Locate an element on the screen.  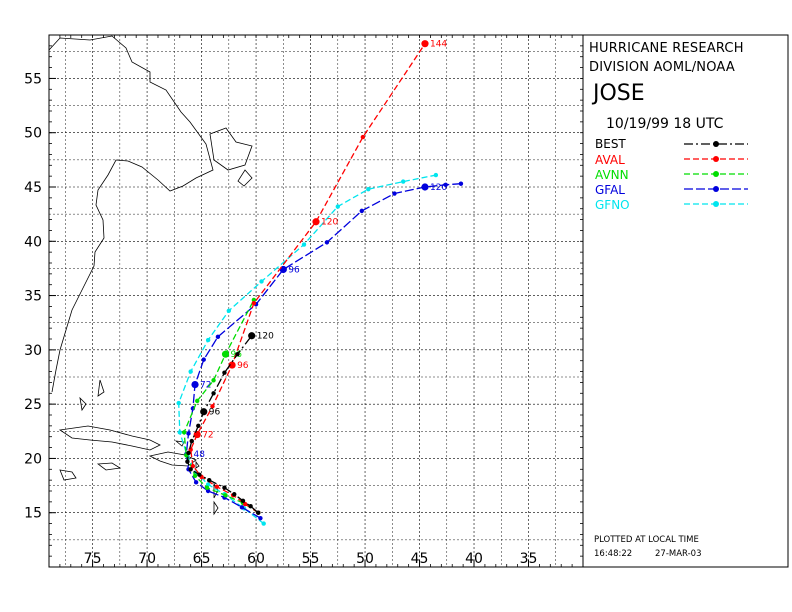
x-tick-label: 35 is located at coordinates (529, 559).